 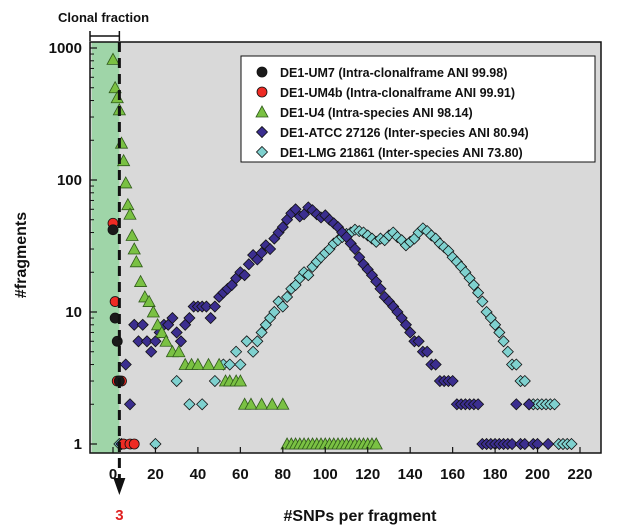 What do you see at coordinates (410, 474) in the screenshot?
I see `x-tick-label: 140` at bounding box center [410, 474].